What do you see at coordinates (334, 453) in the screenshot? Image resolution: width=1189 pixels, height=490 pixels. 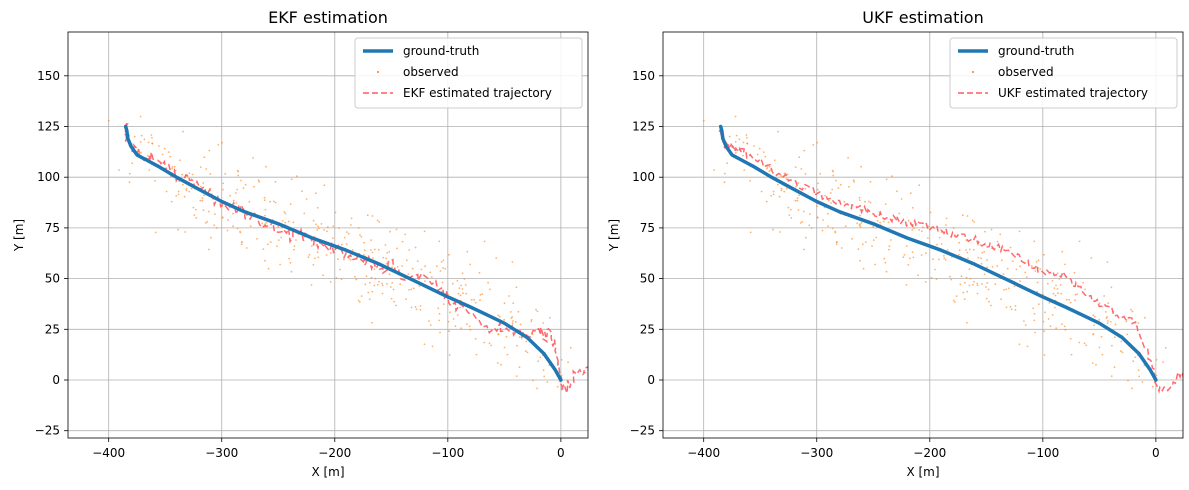 I see `x-tick-label: −200` at bounding box center [334, 453].